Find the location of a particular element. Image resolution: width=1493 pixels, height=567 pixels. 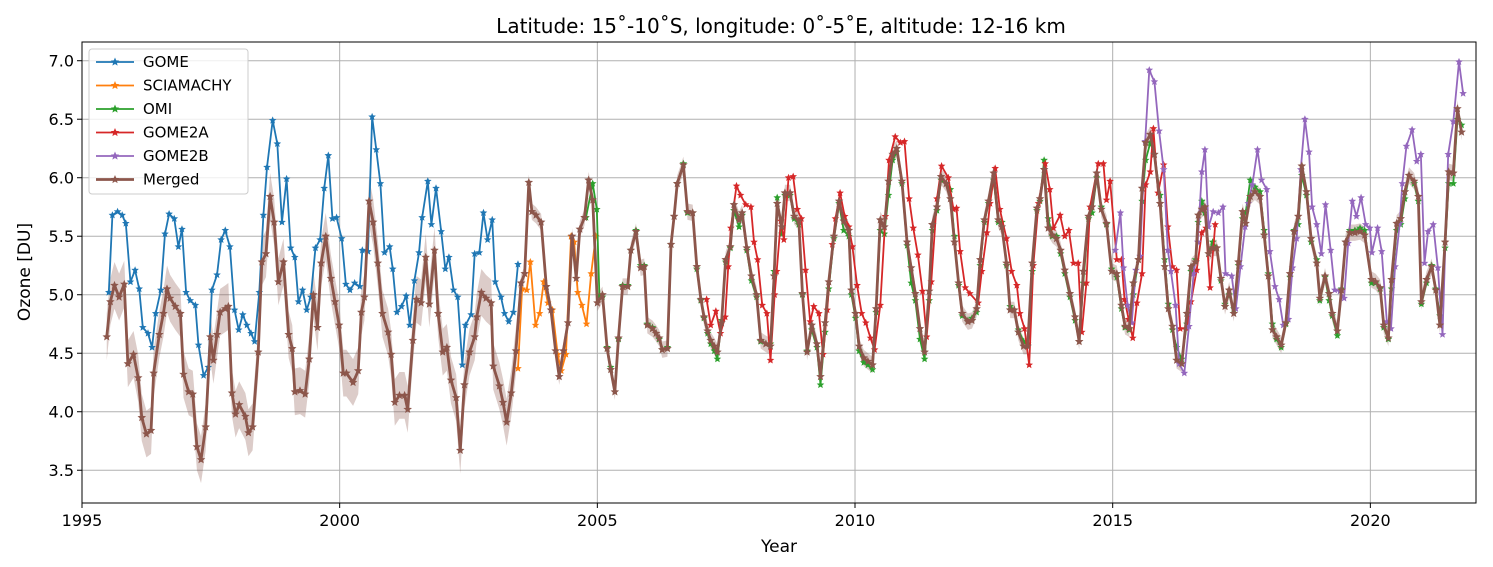

series-sciamachy is located at coordinates (557, 303).